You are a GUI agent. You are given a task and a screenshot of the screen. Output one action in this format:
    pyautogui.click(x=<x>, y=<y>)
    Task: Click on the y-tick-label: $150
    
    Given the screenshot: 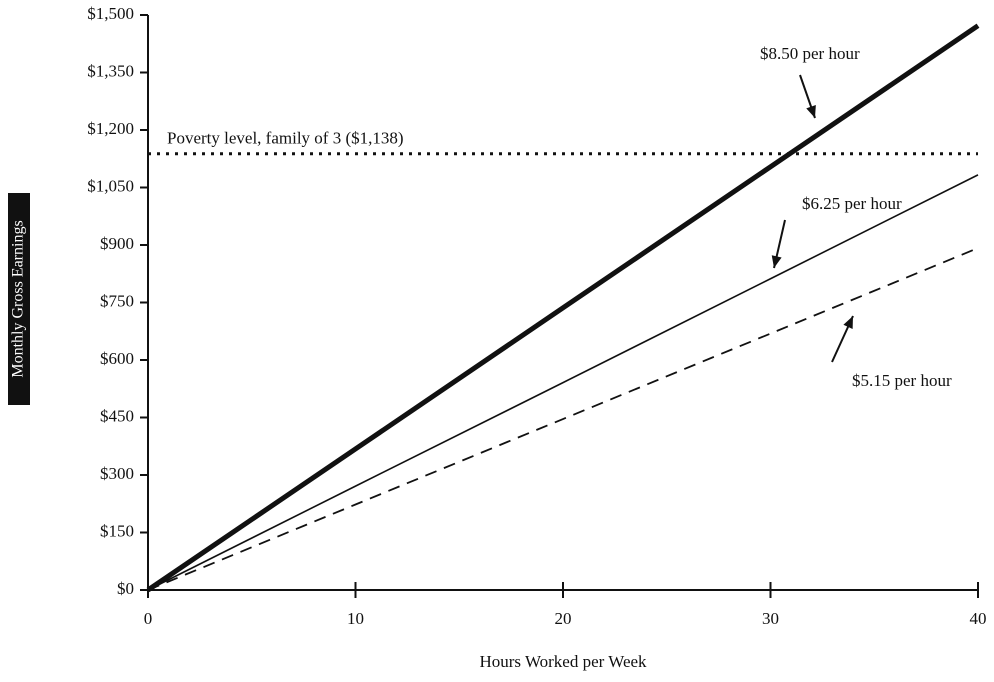 What is the action you would take?
    pyautogui.click(x=117, y=530)
    